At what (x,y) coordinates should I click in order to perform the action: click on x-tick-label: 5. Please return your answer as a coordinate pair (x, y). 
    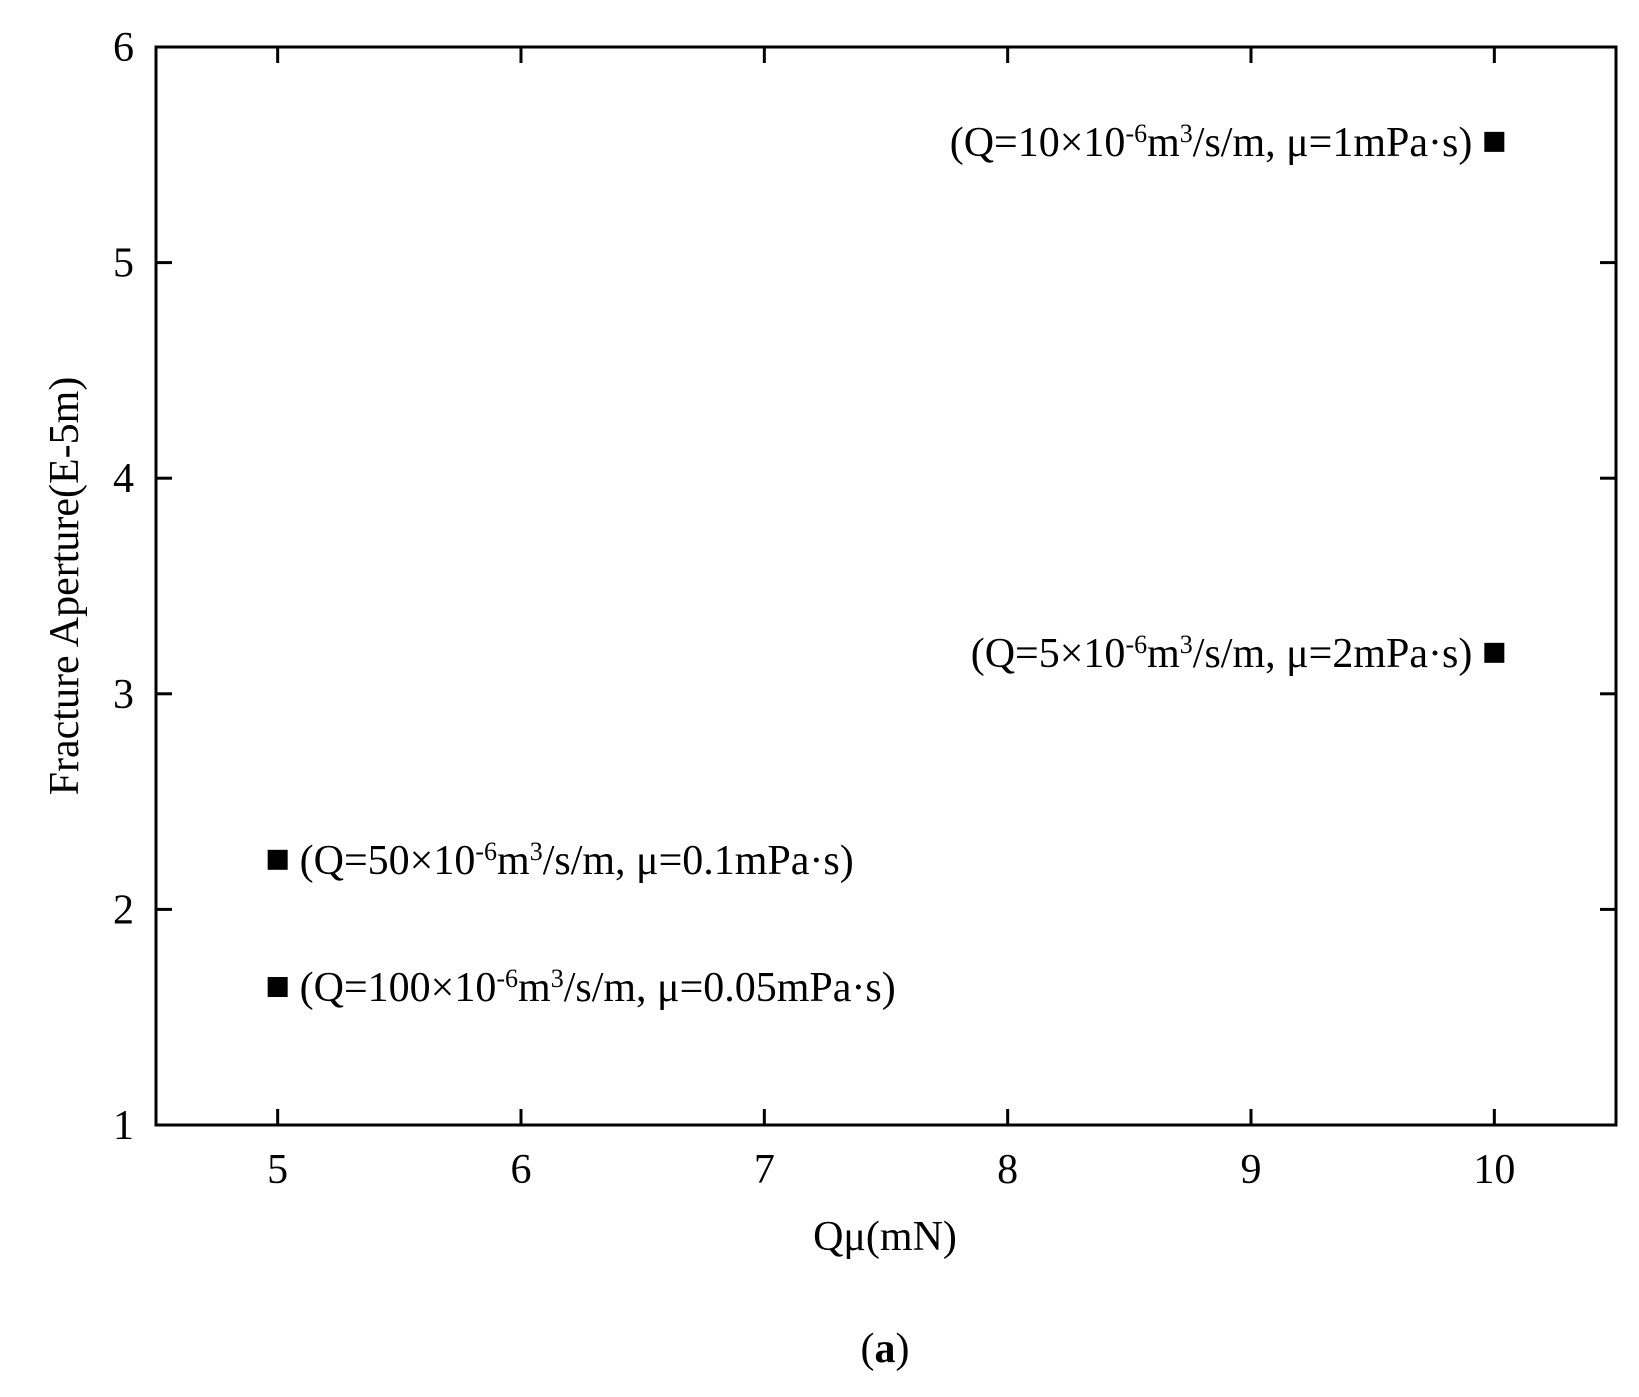
    Looking at the image, I should click on (277, 1170).